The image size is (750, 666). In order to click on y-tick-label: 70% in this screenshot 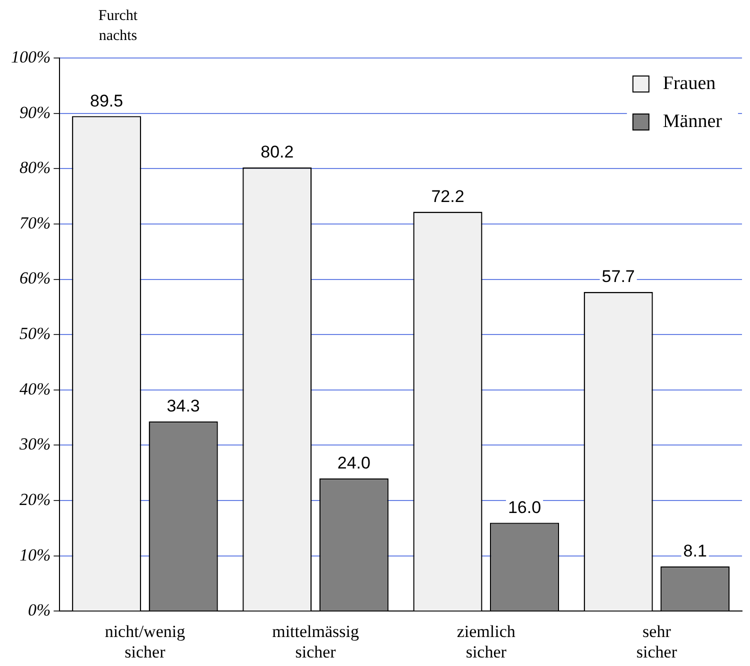, I will do `click(35, 222)`.